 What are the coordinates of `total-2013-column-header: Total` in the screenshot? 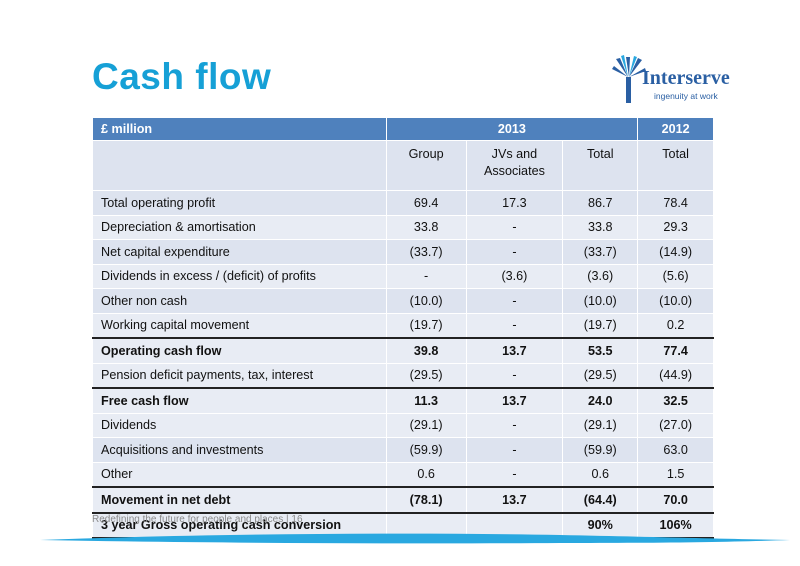 It's located at (600, 165).